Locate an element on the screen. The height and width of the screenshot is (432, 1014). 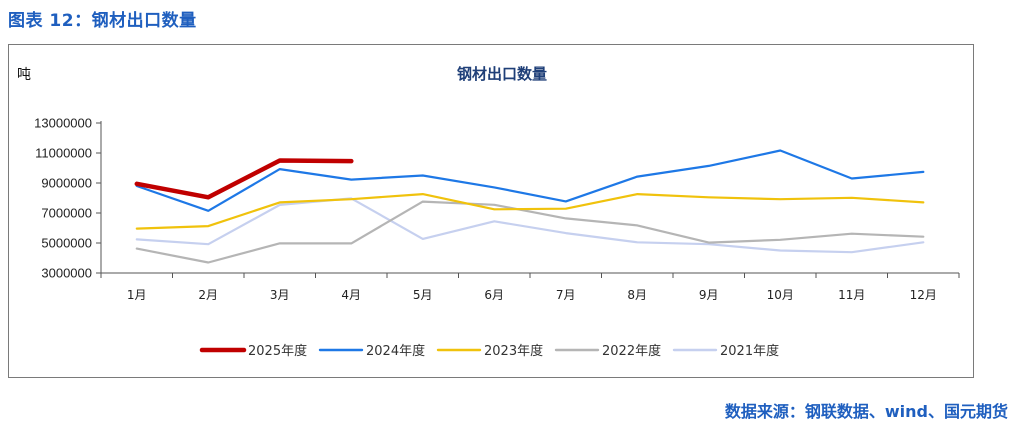
legend-label: 2025年度 is located at coordinates (277, 351).